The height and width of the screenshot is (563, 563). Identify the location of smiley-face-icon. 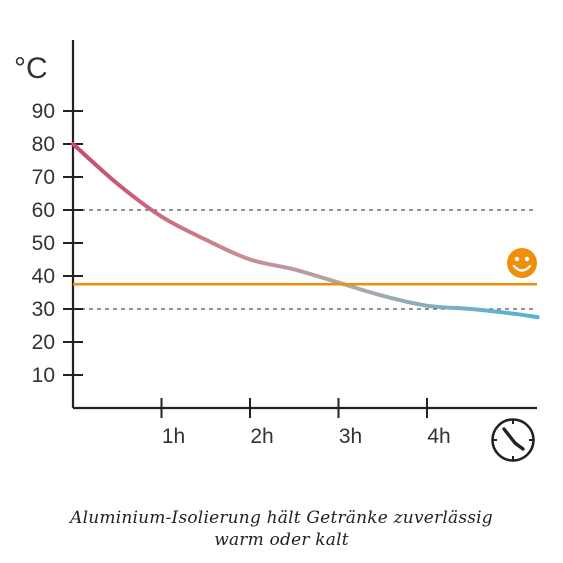
(522, 263).